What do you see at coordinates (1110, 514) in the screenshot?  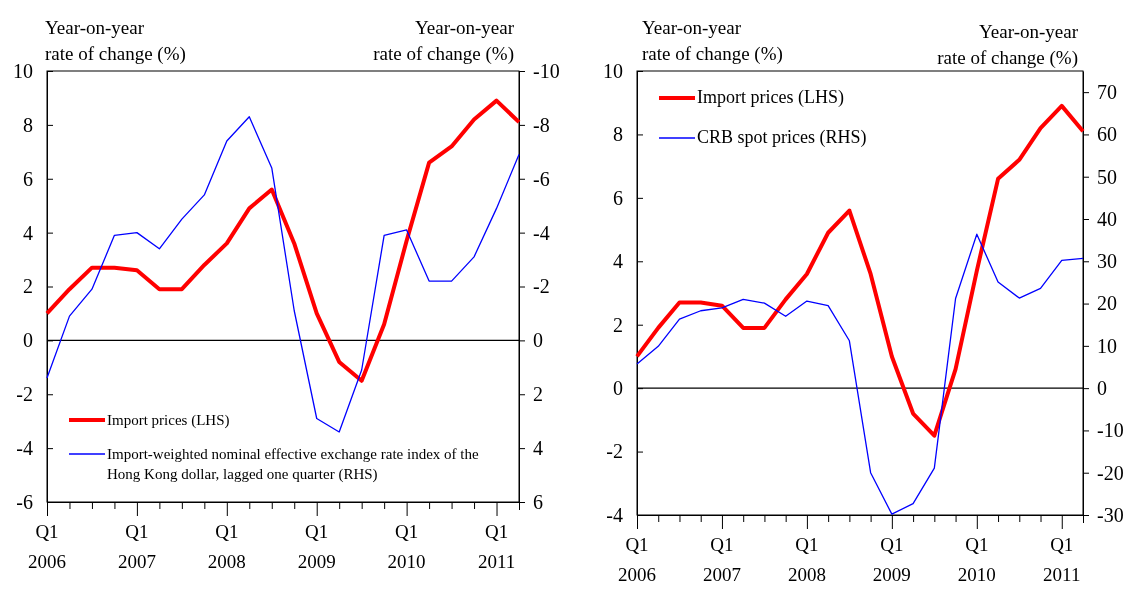 I see `y2-tick-label: -30` at bounding box center [1110, 514].